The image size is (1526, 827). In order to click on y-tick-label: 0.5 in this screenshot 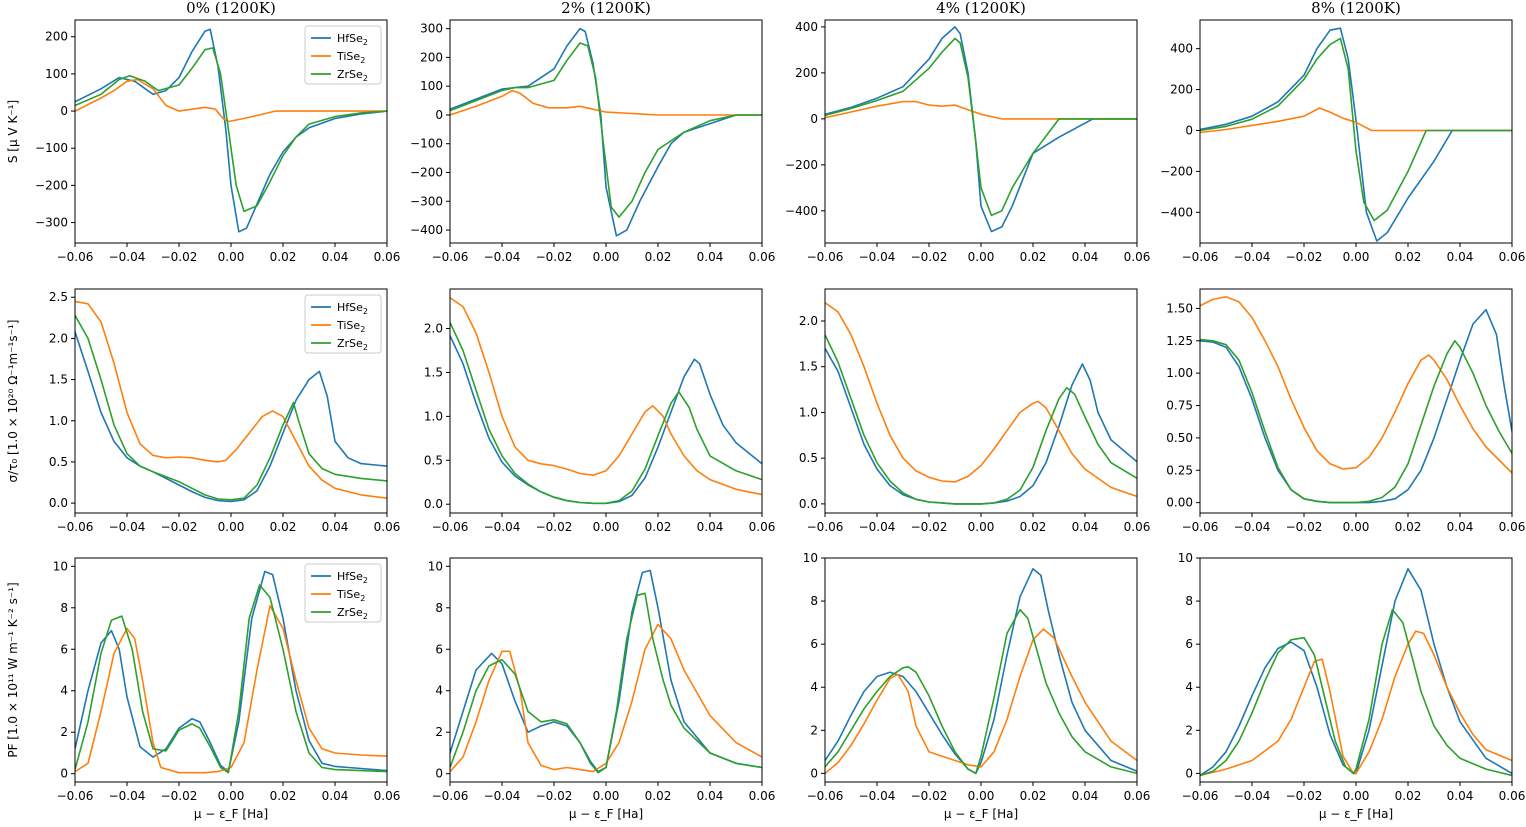, I will do `click(433, 460)`.